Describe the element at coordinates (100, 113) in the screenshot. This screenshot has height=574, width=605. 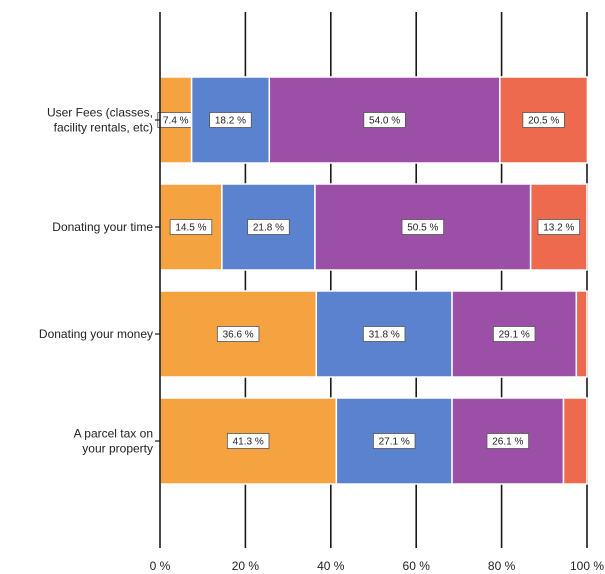
I see `category-label-line: User Fees (classes,` at that location.